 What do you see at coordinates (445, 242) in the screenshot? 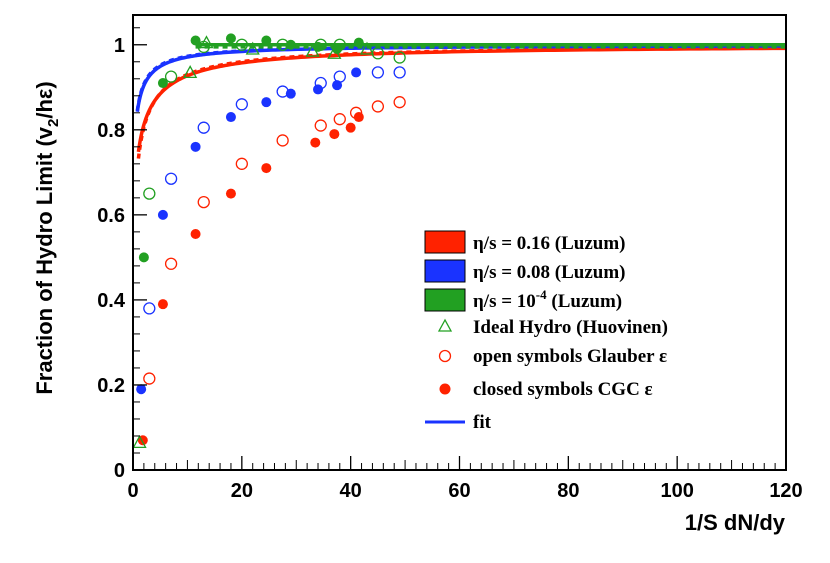
I see `legend-swatch-eta016` at bounding box center [445, 242].